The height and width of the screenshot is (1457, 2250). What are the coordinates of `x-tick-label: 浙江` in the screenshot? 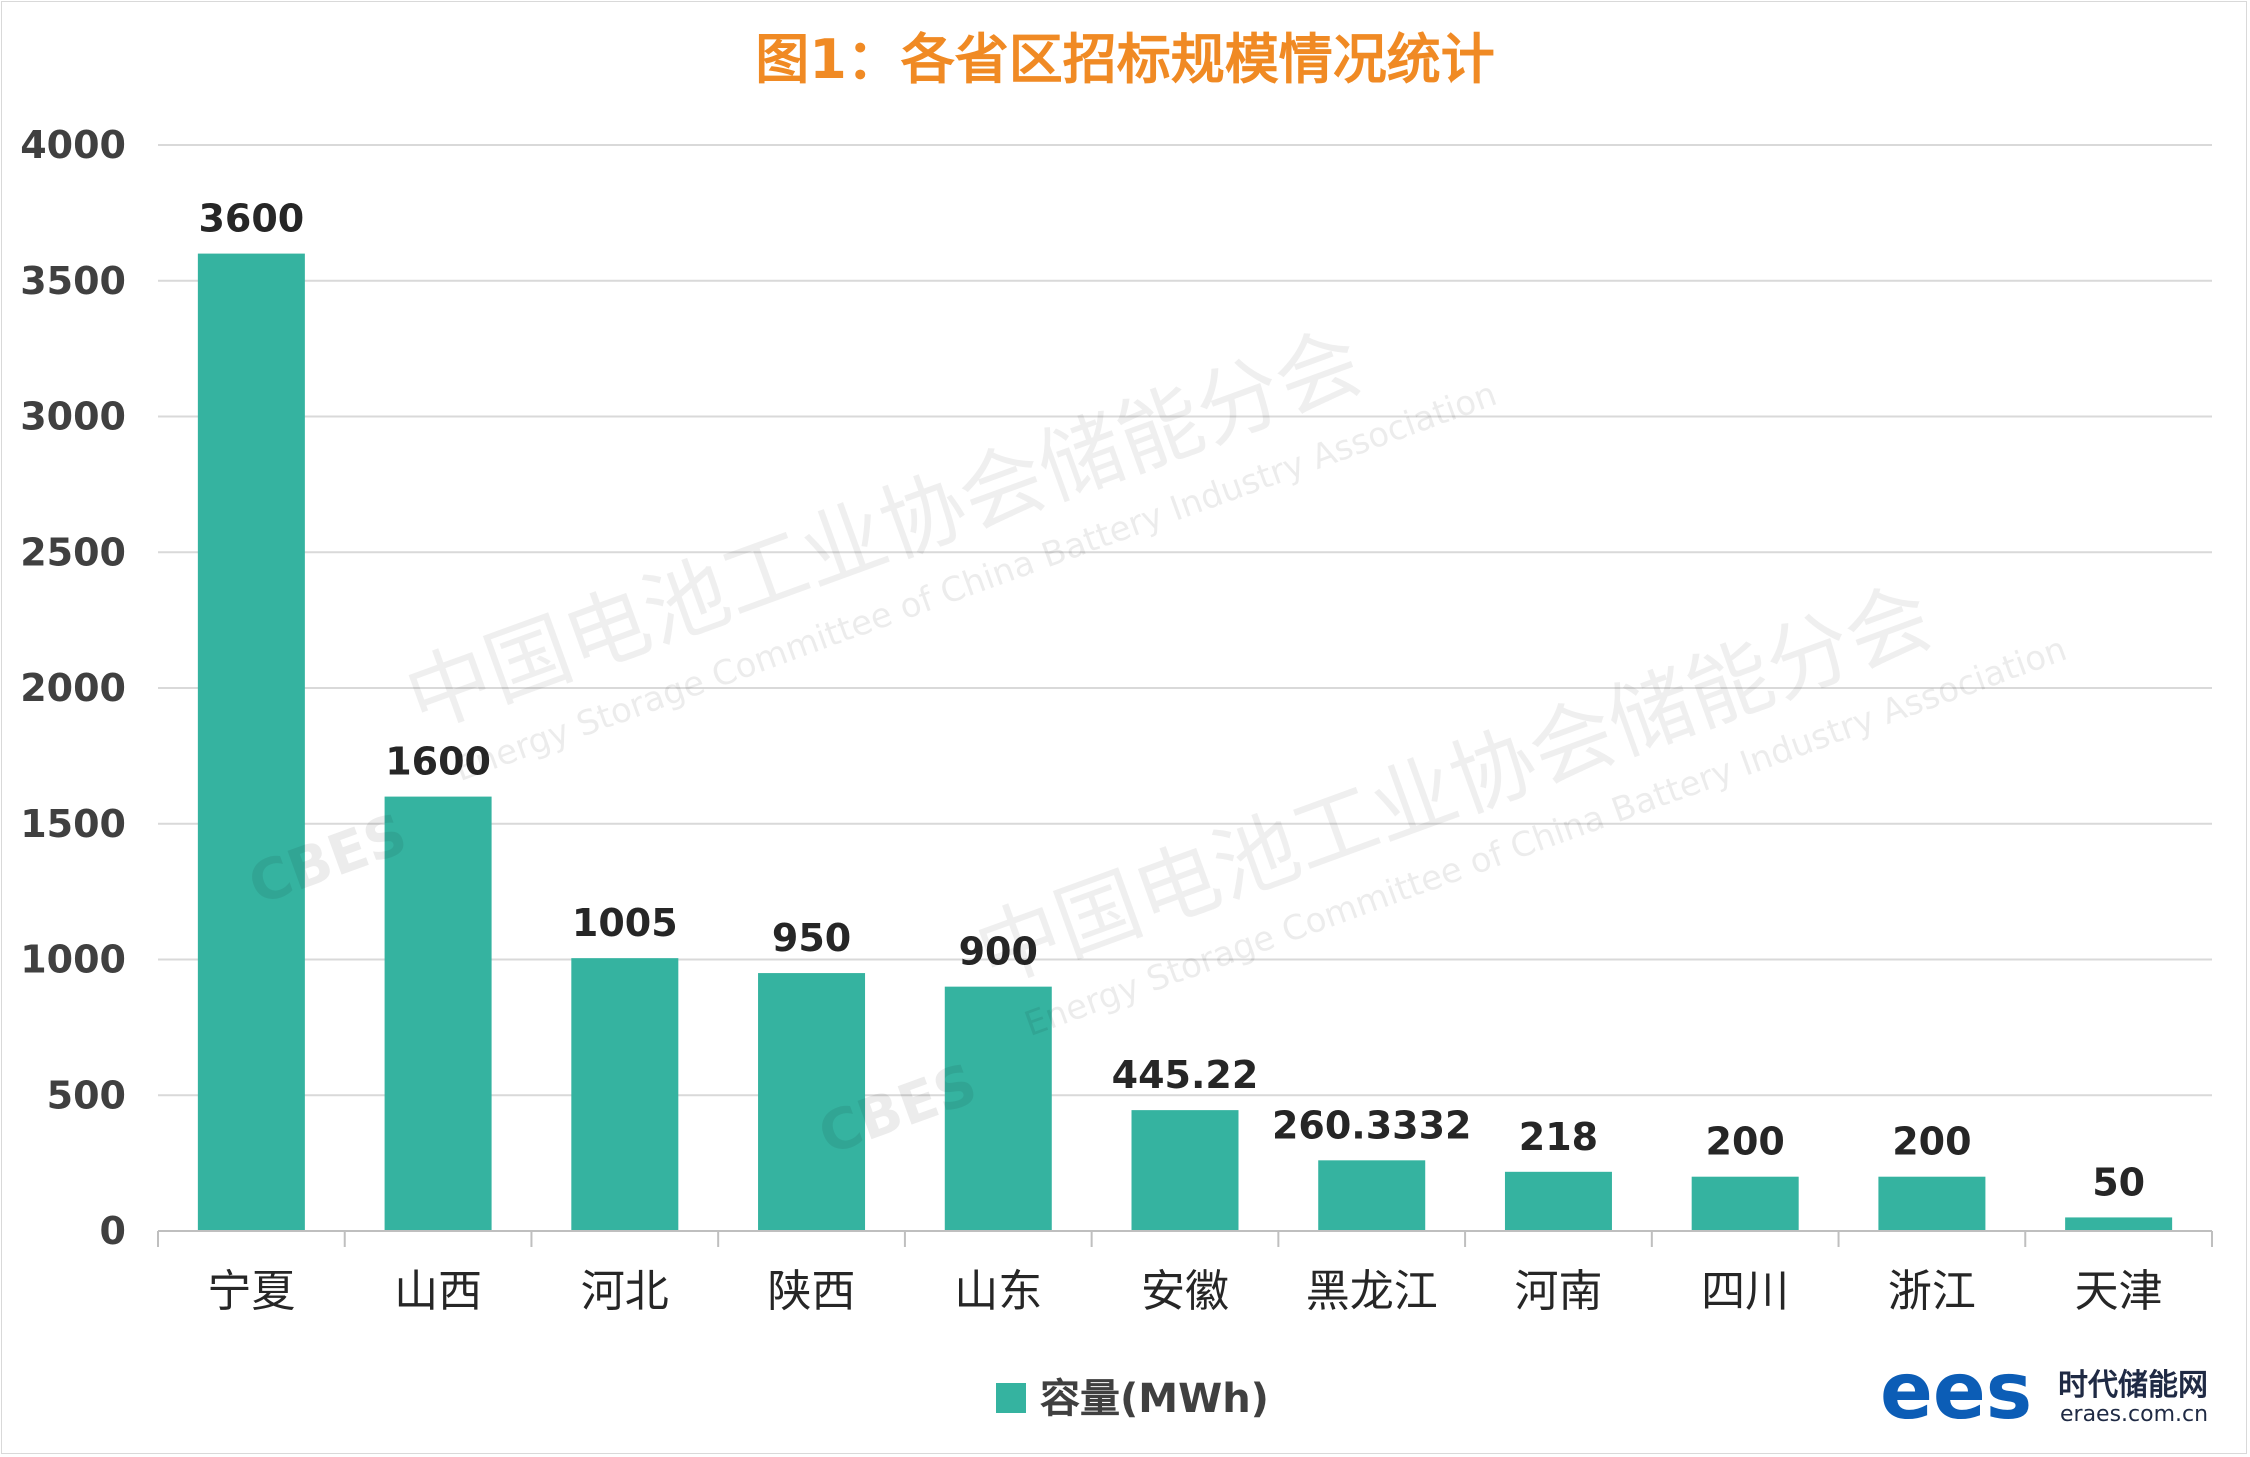 It's located at (1932, 1291).